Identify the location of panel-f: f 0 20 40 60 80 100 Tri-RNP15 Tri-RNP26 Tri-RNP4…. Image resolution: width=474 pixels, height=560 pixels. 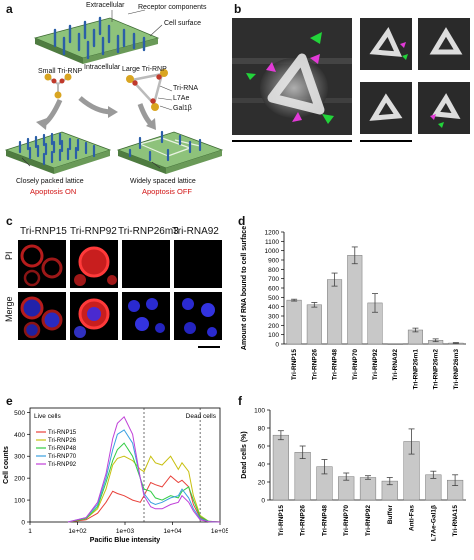
(355, 477).